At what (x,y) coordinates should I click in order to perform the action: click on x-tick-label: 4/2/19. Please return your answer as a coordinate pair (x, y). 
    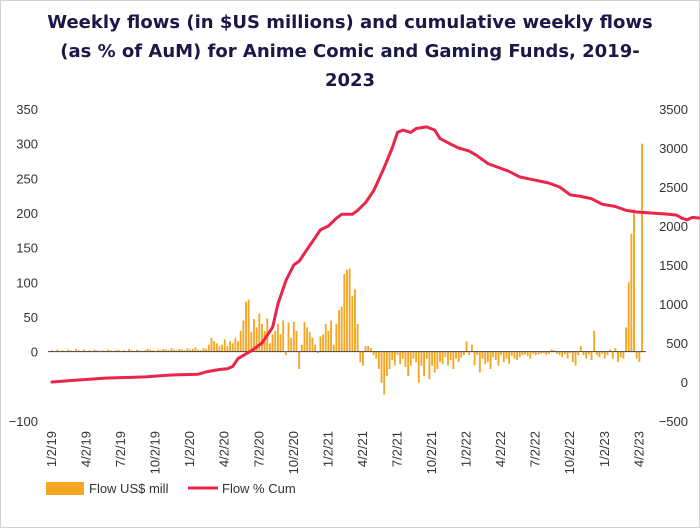
    Looking at the image, I should click on (86, 449).